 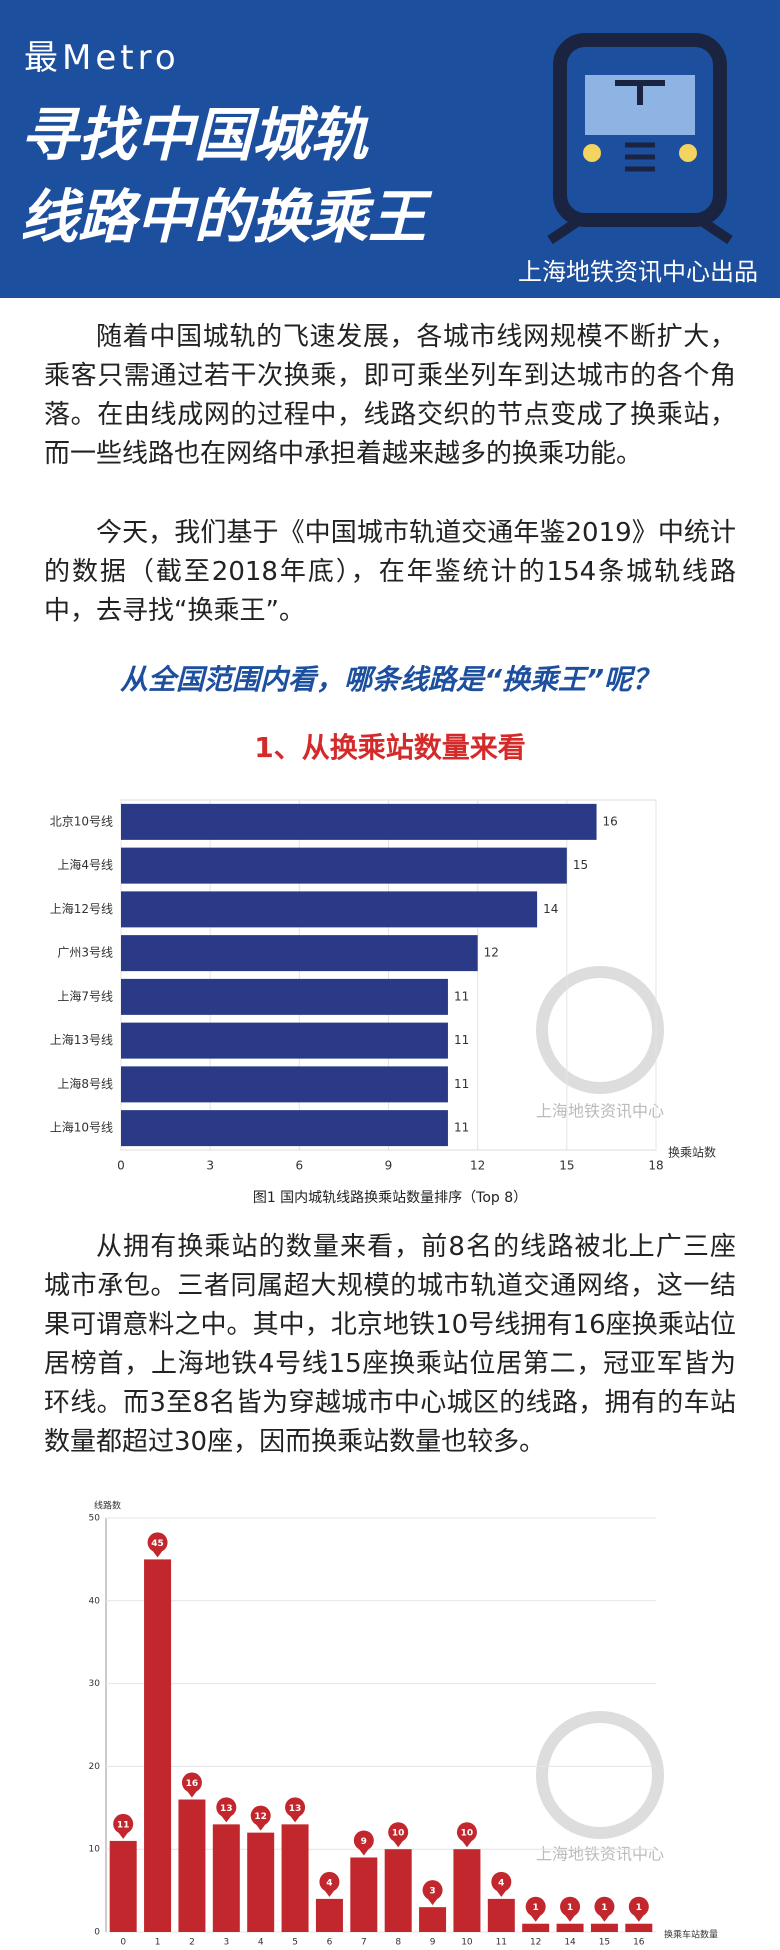 What do you see at coordinates (95, 1850) in the screenshot?
I see `y-tick-label: 10` at bounding box center [95, 1850].